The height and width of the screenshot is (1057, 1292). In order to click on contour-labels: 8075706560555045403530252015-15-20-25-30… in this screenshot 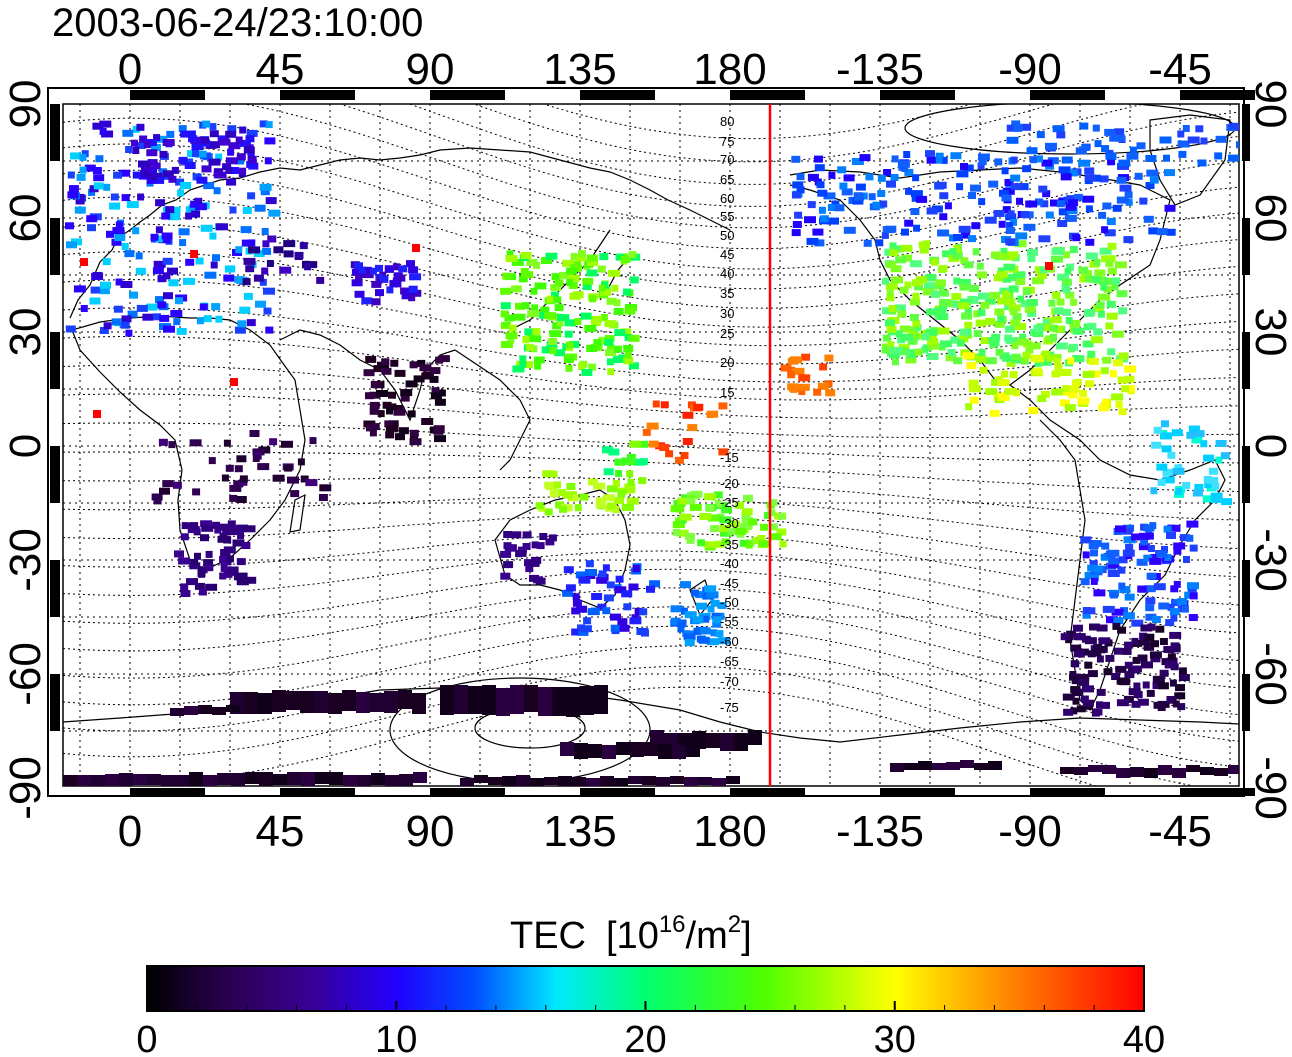, I will do `click(729, 414)`.